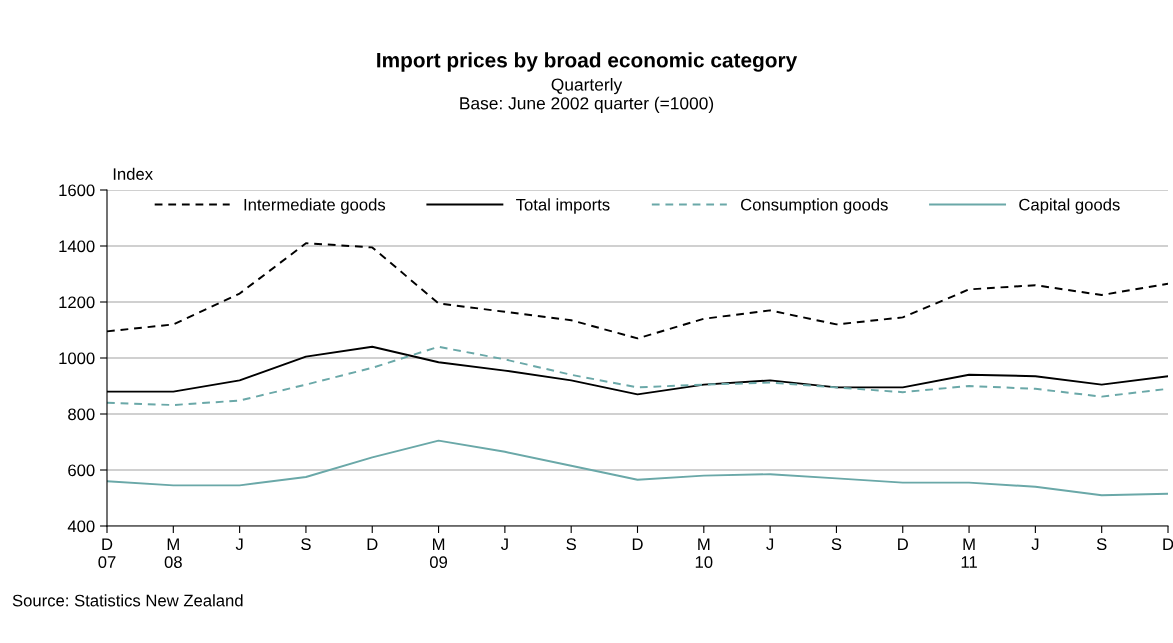  I want to click on y-tick-label: 1200, so click(77, 302).